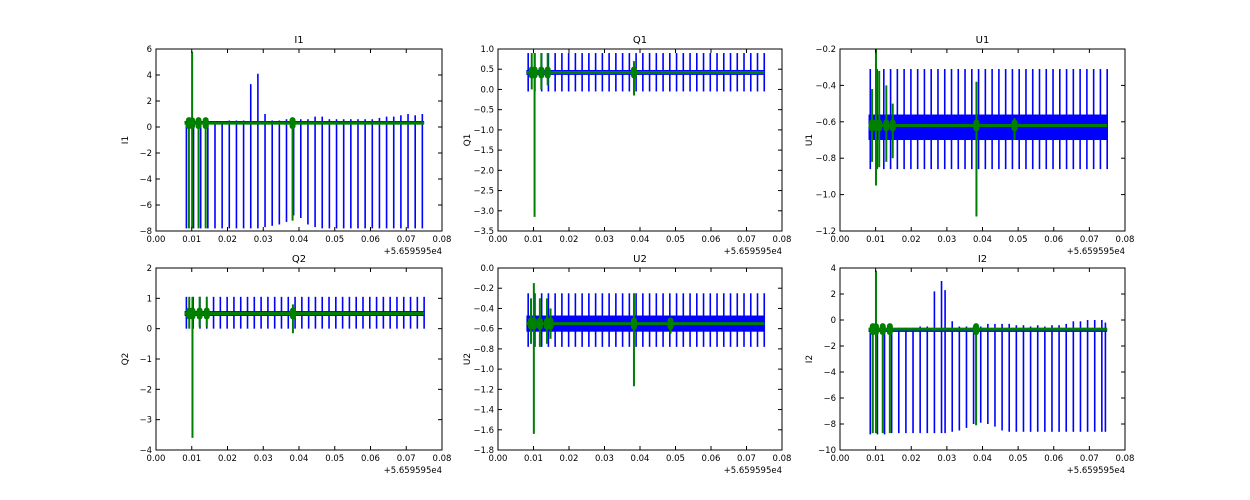  What do you see at coordinates (827, 451) in the screenshot?
I see `y-tick-label: −10` at bounding box center [827, 451].